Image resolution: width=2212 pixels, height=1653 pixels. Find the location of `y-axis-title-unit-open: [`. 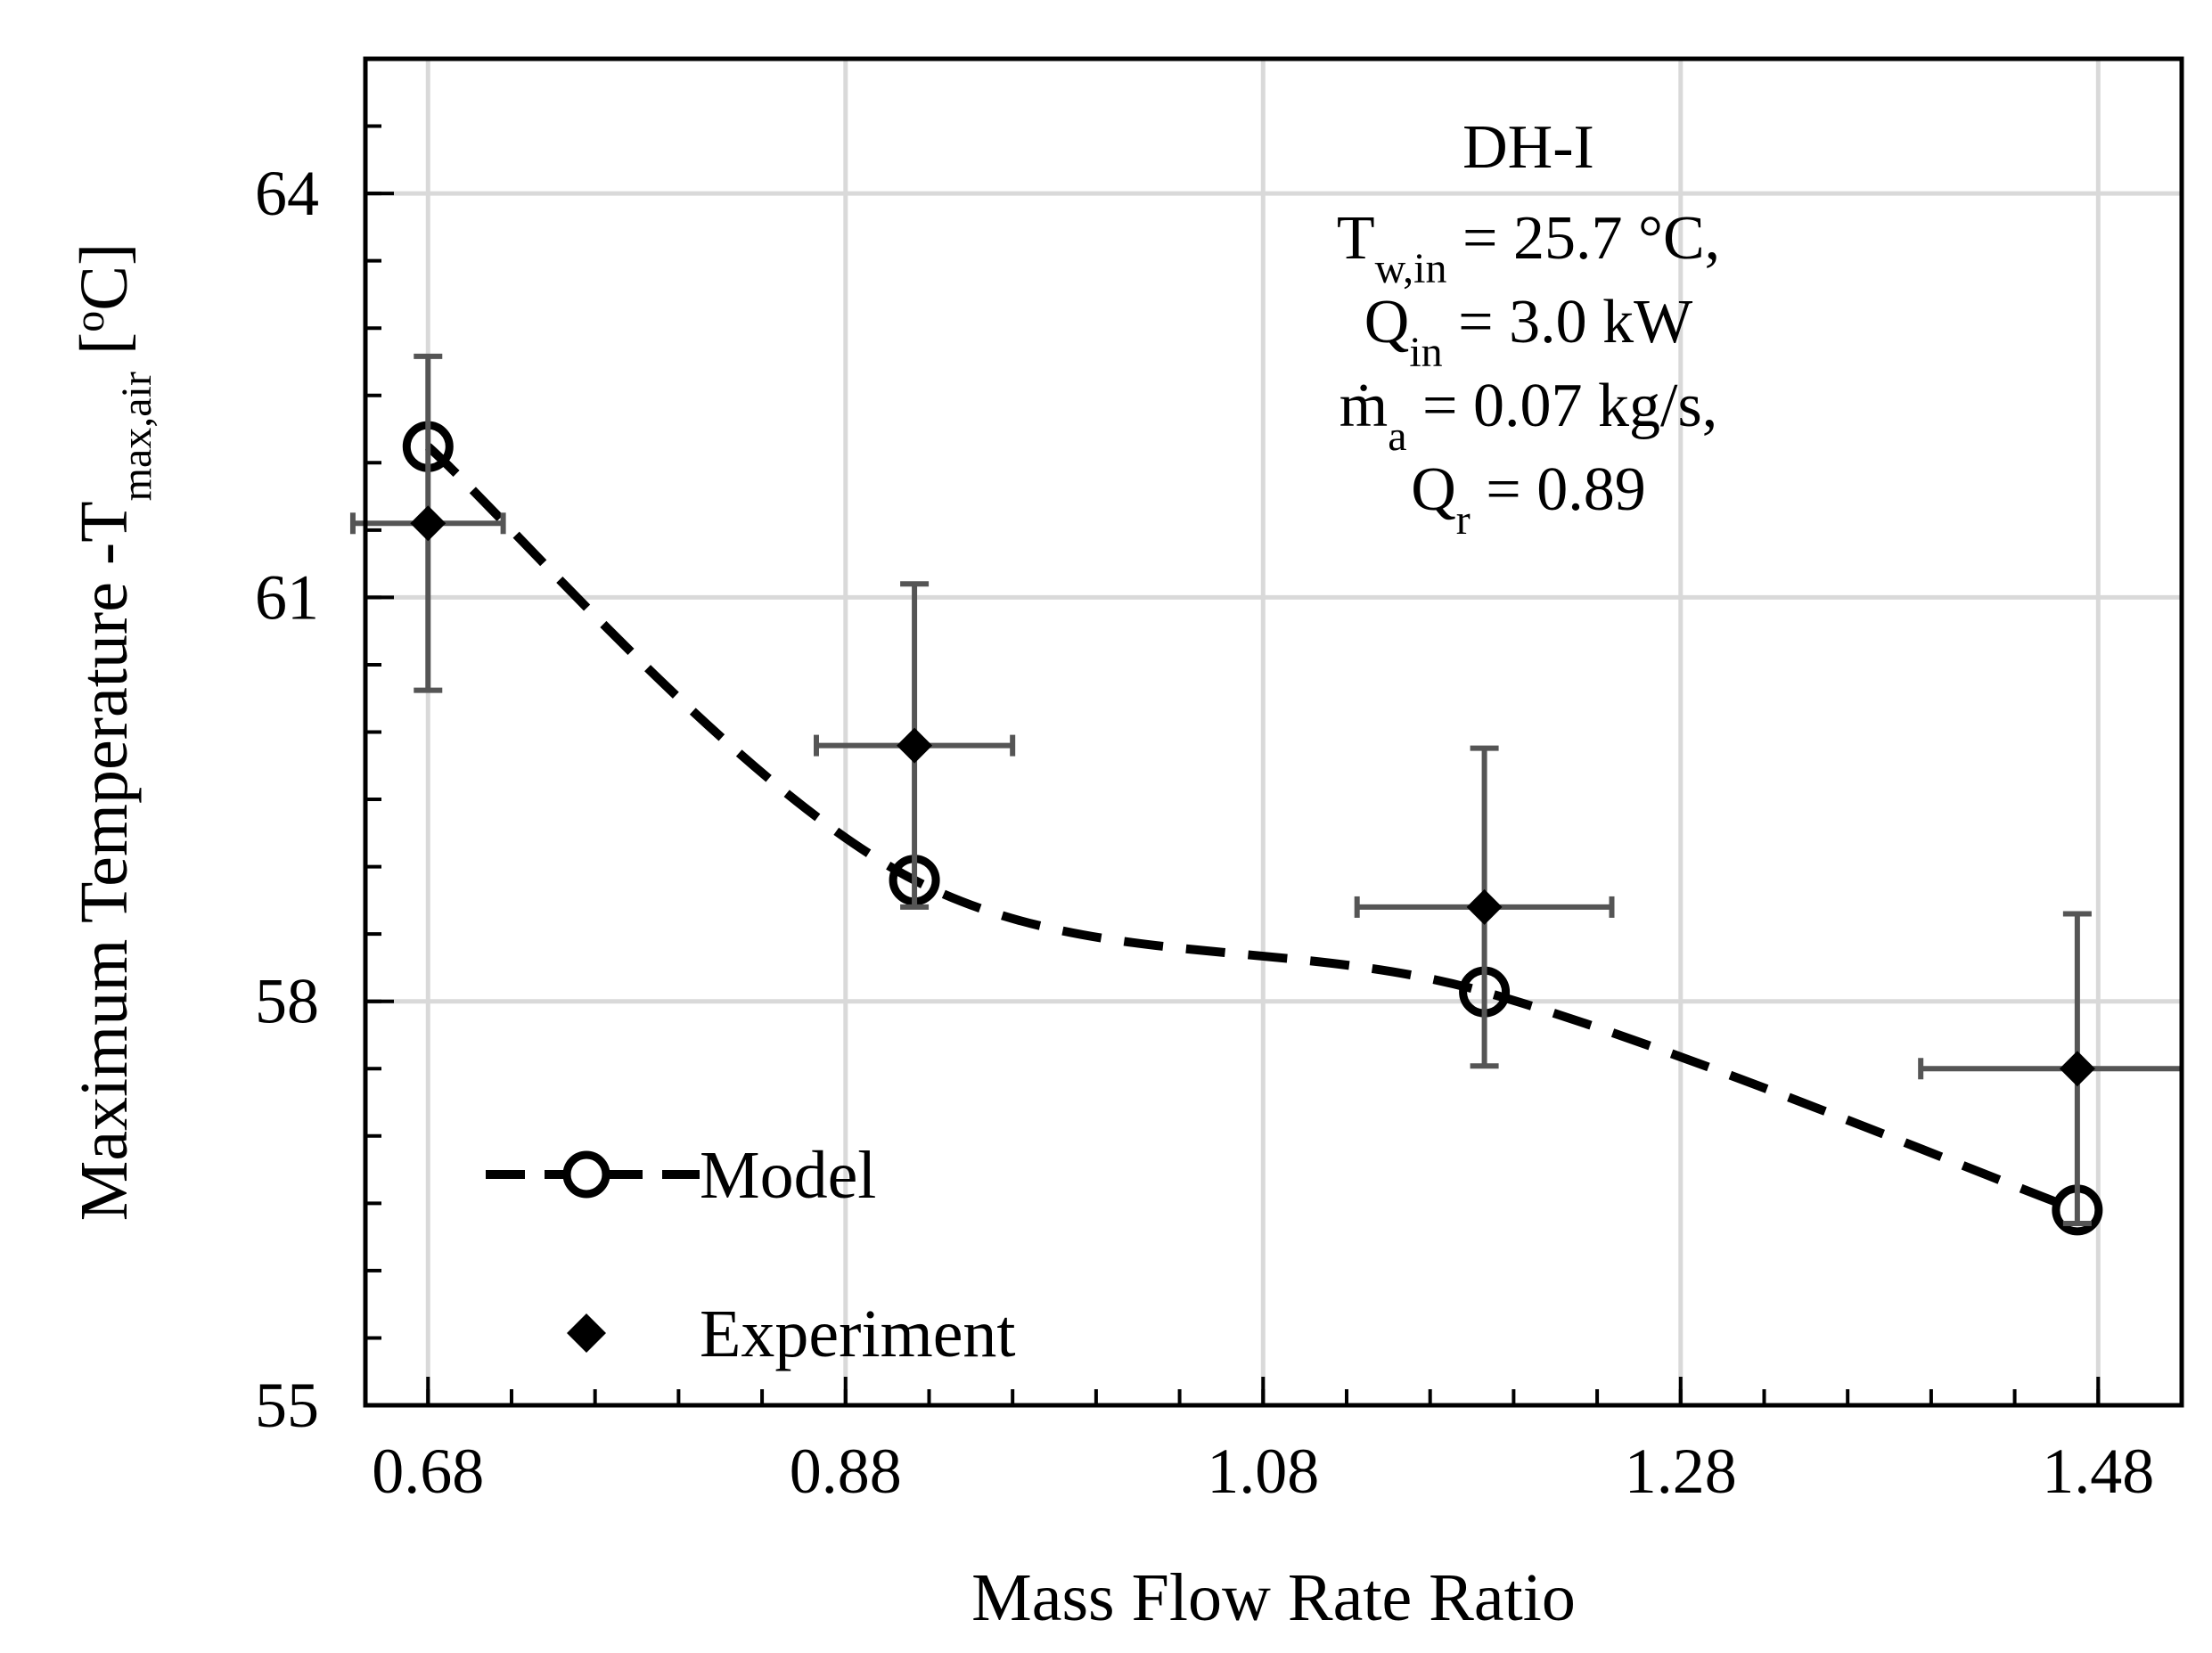

y-axis-title-unit-open: [ is located at coordinates (104, 352).